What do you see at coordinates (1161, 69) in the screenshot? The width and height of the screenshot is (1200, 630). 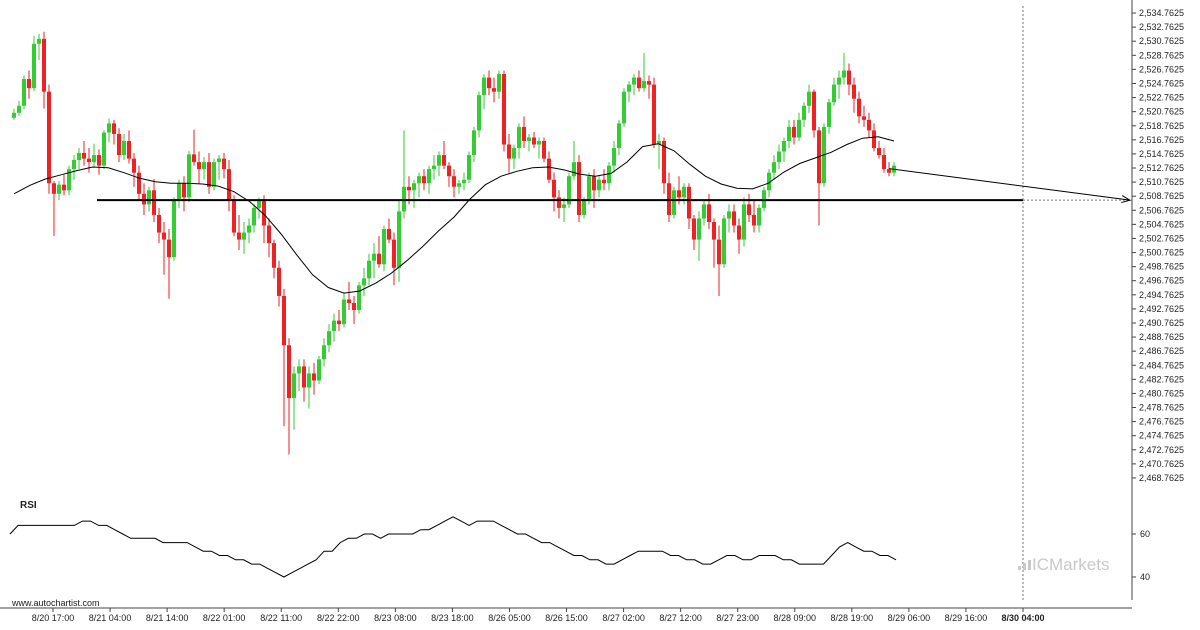 I see `y-tick-label: 2,526.7625` at bounding box center [1161, 69].